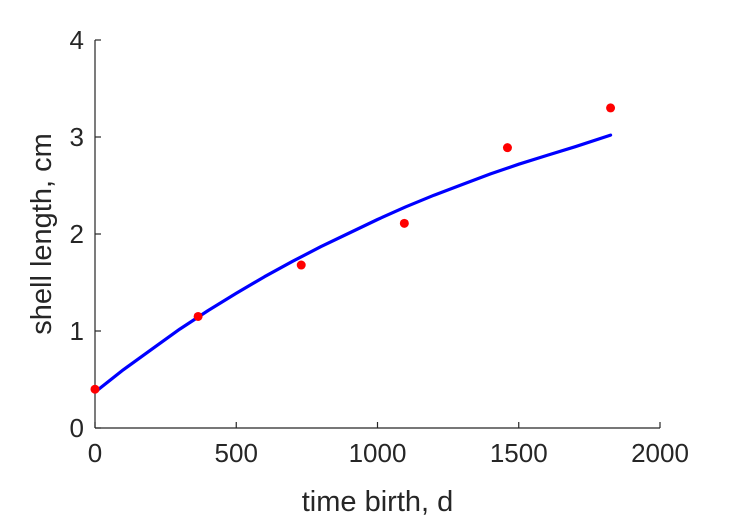 The width and height of the screenshot is (729, 521). What do you see at coordinates (95, 453) in the screenshot?
I see `x-tick-label: 0` at bounding box center [95, 453].